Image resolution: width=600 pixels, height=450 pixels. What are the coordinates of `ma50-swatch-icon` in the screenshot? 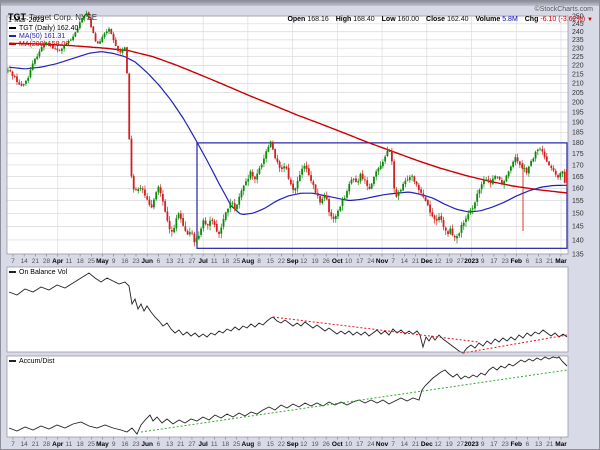 It's located at (12, 36).